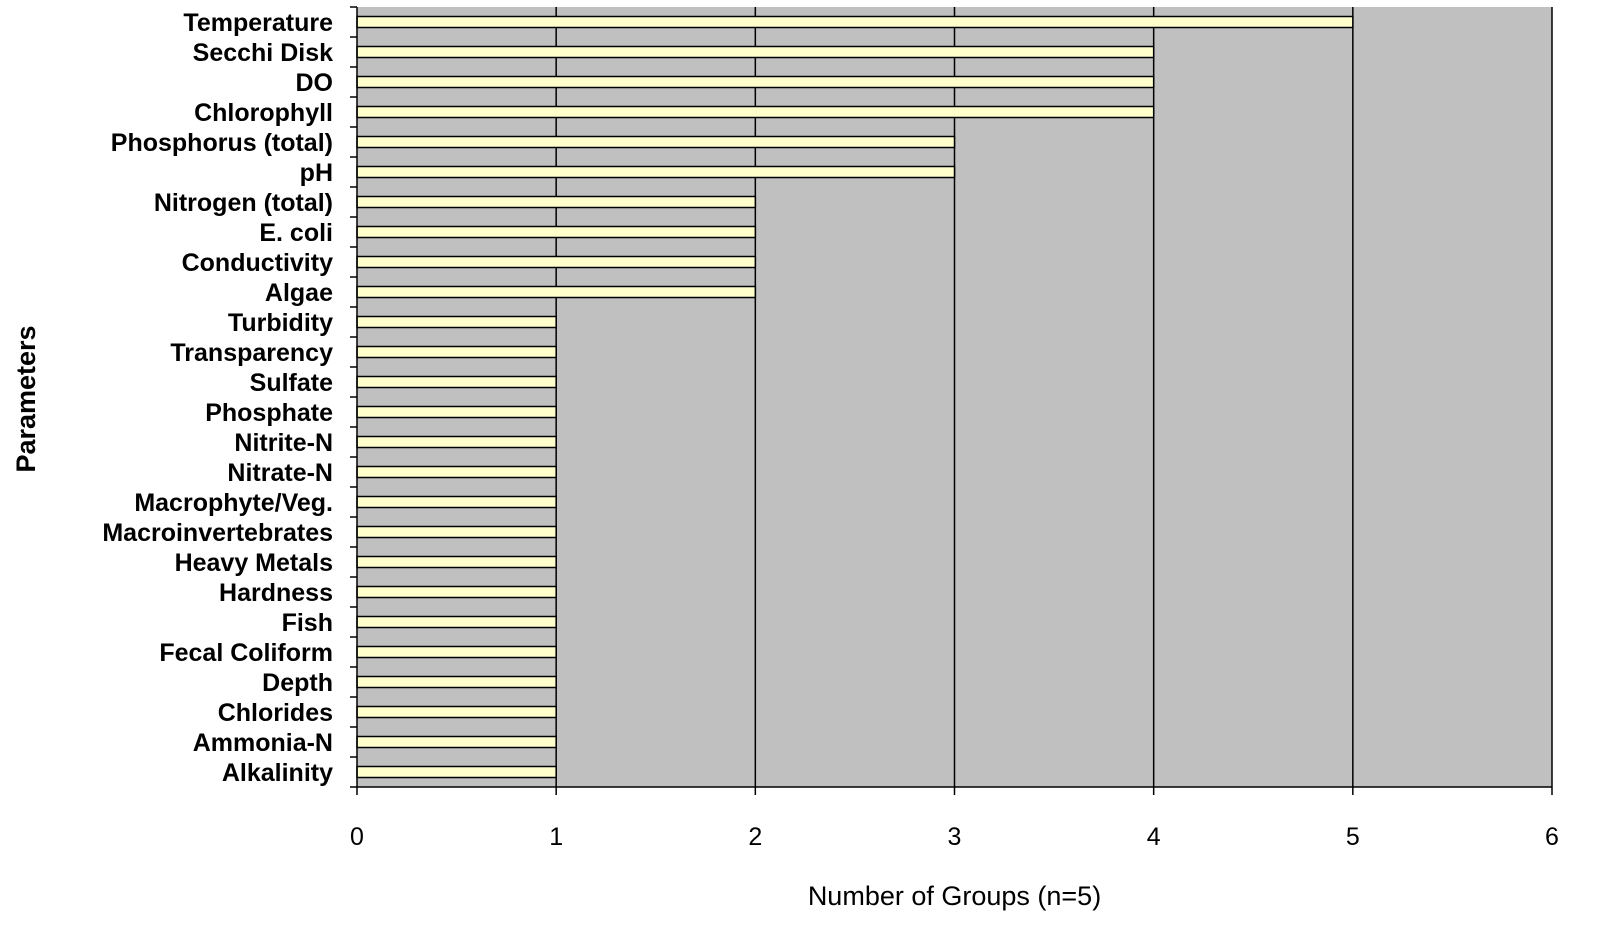 This screenshot has width=1602, height=931. What do you see at coordinates (456, 682) in the screenshot?
I see `bar-depth` at bounding box center [456, 682].